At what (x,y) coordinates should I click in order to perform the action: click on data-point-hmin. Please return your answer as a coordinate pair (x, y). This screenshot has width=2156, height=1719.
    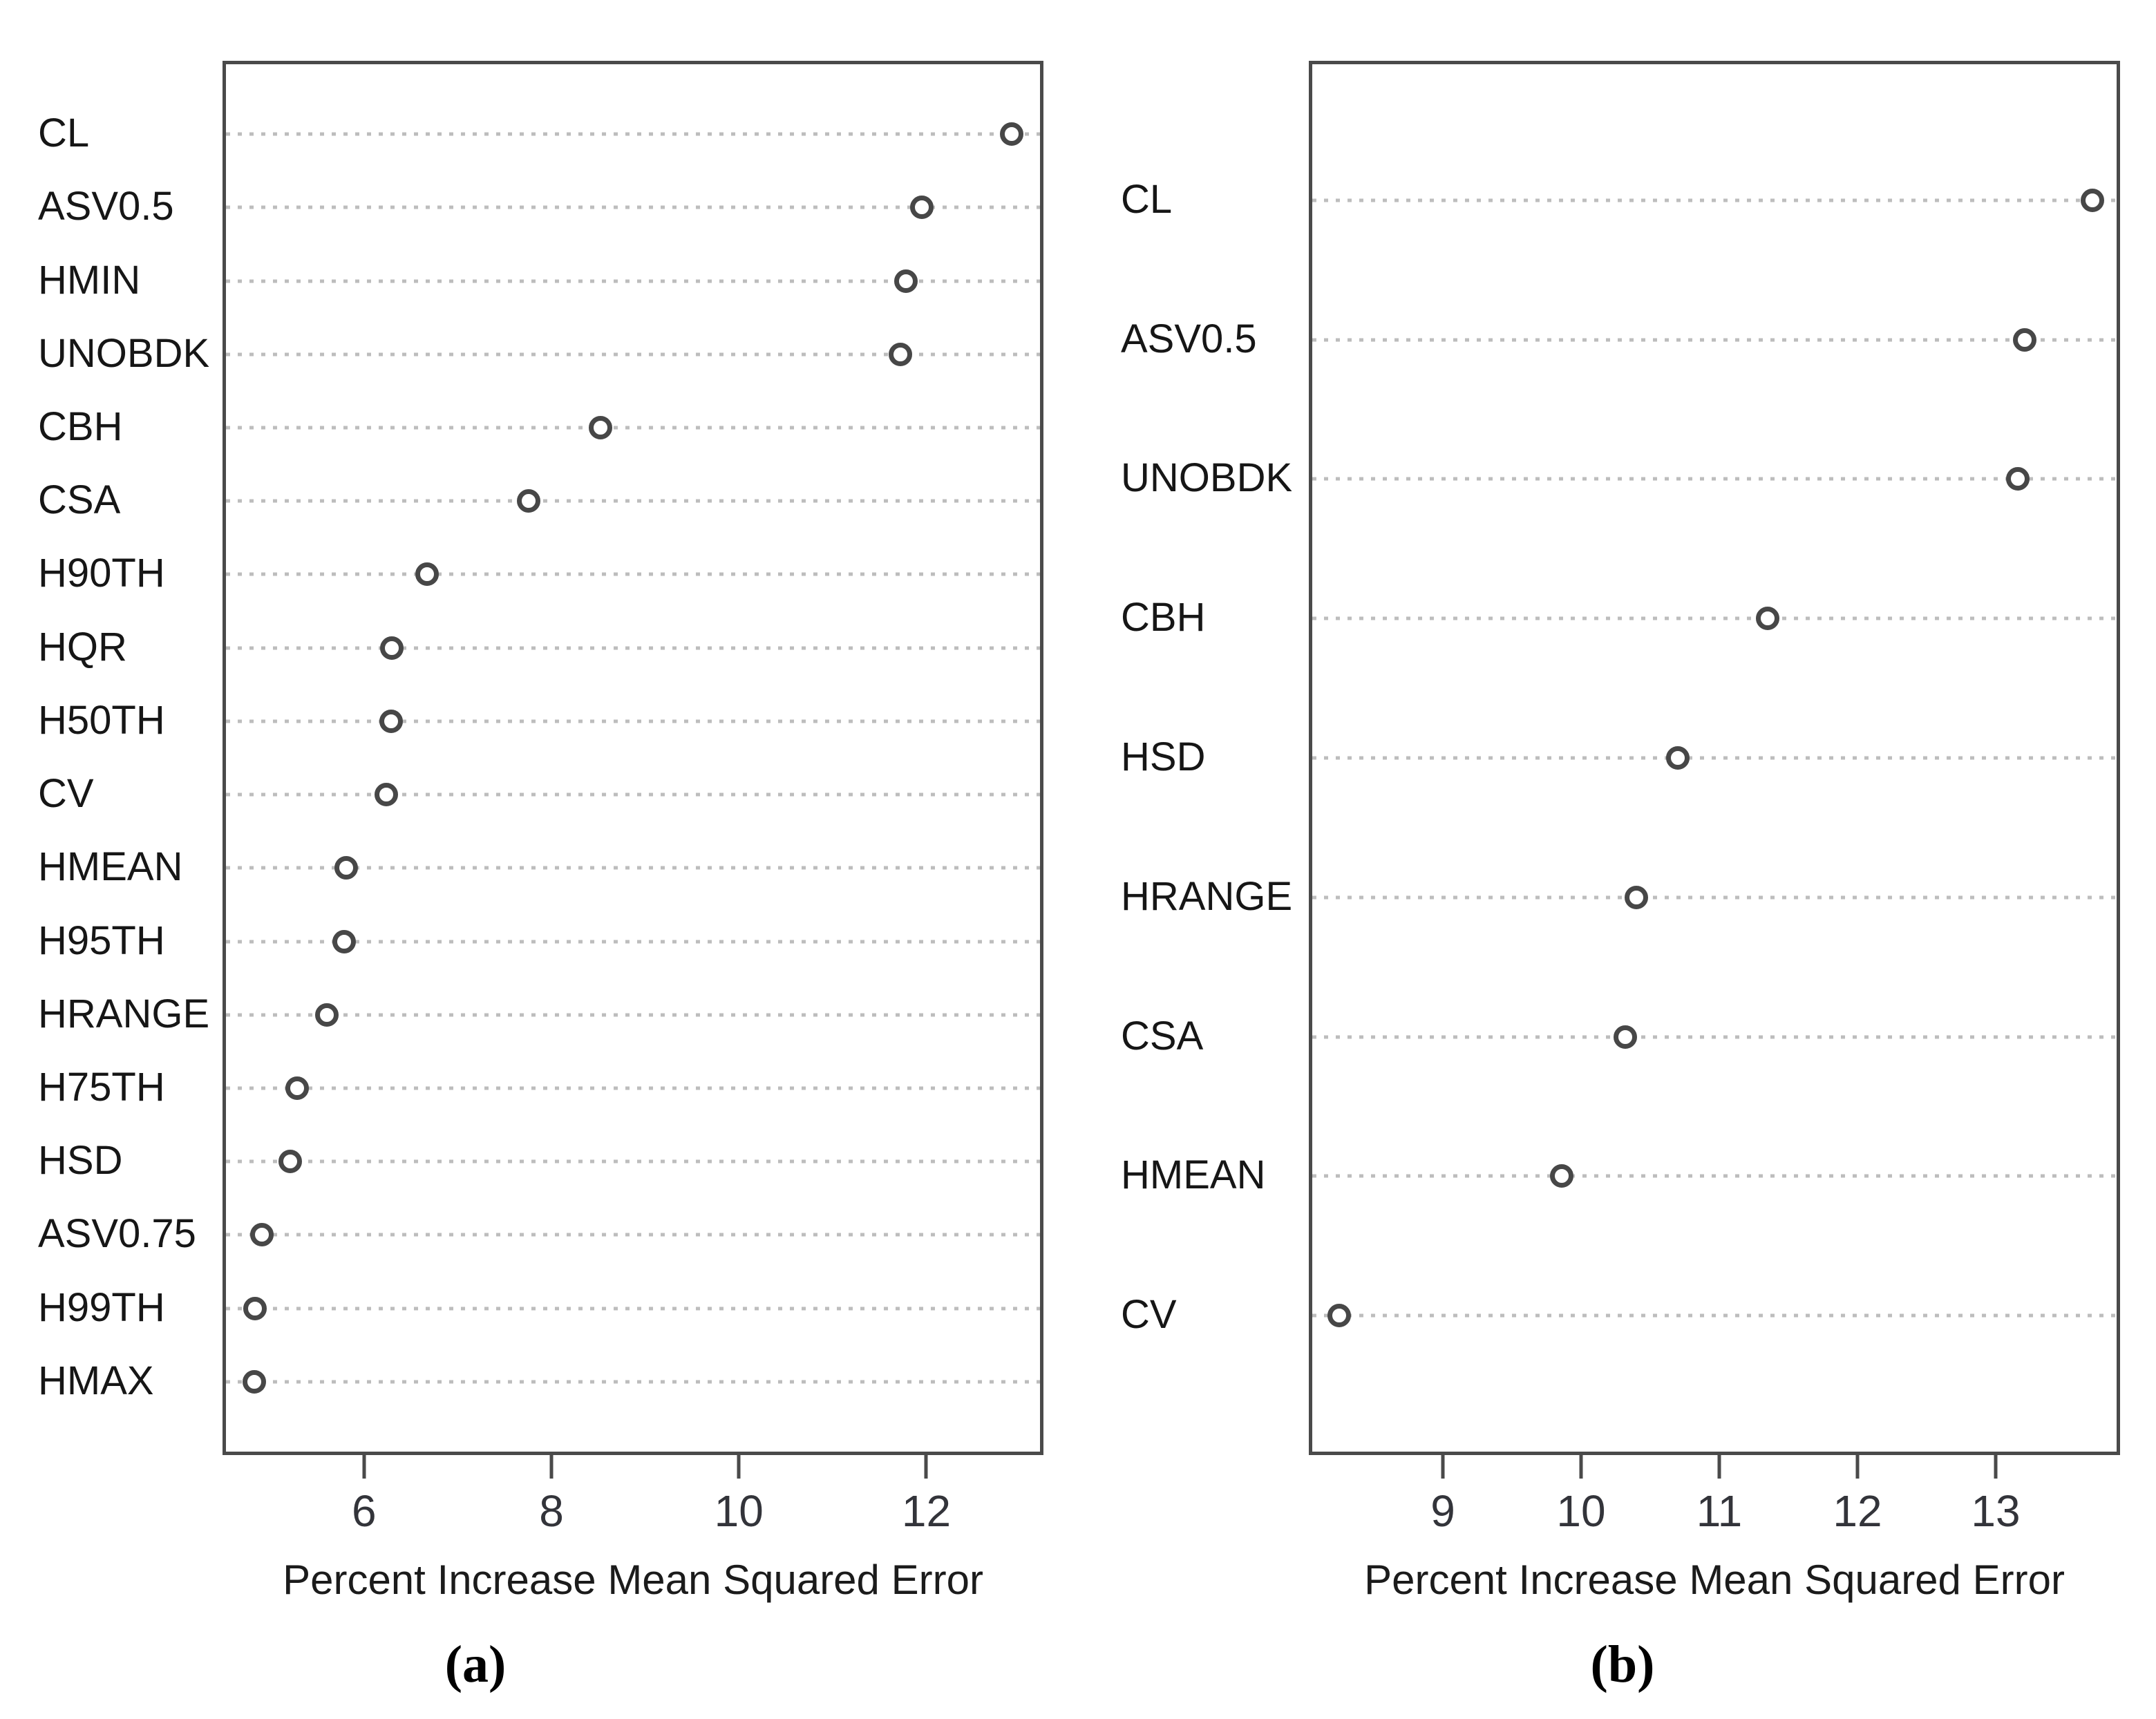
    Looking at the image, I should click on (905, 281).